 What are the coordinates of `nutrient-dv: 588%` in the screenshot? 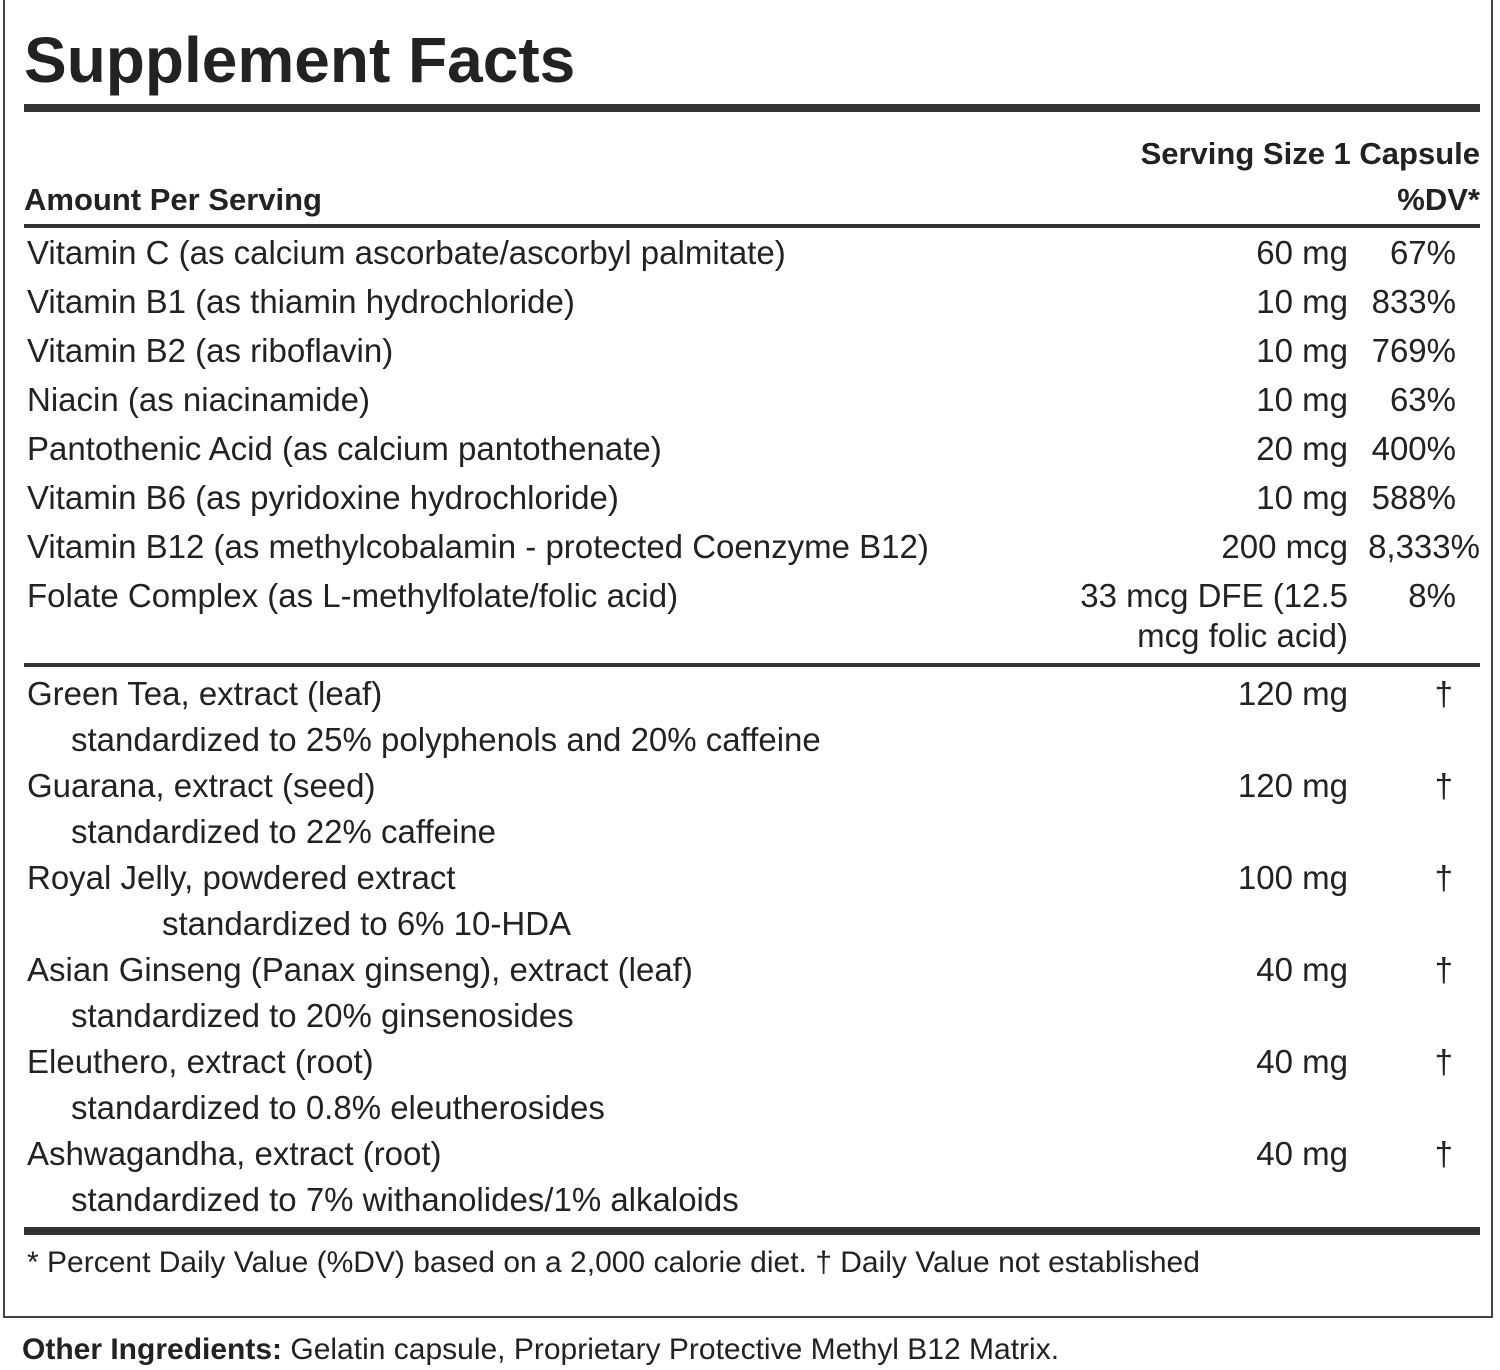 It's located at (1413, 497).